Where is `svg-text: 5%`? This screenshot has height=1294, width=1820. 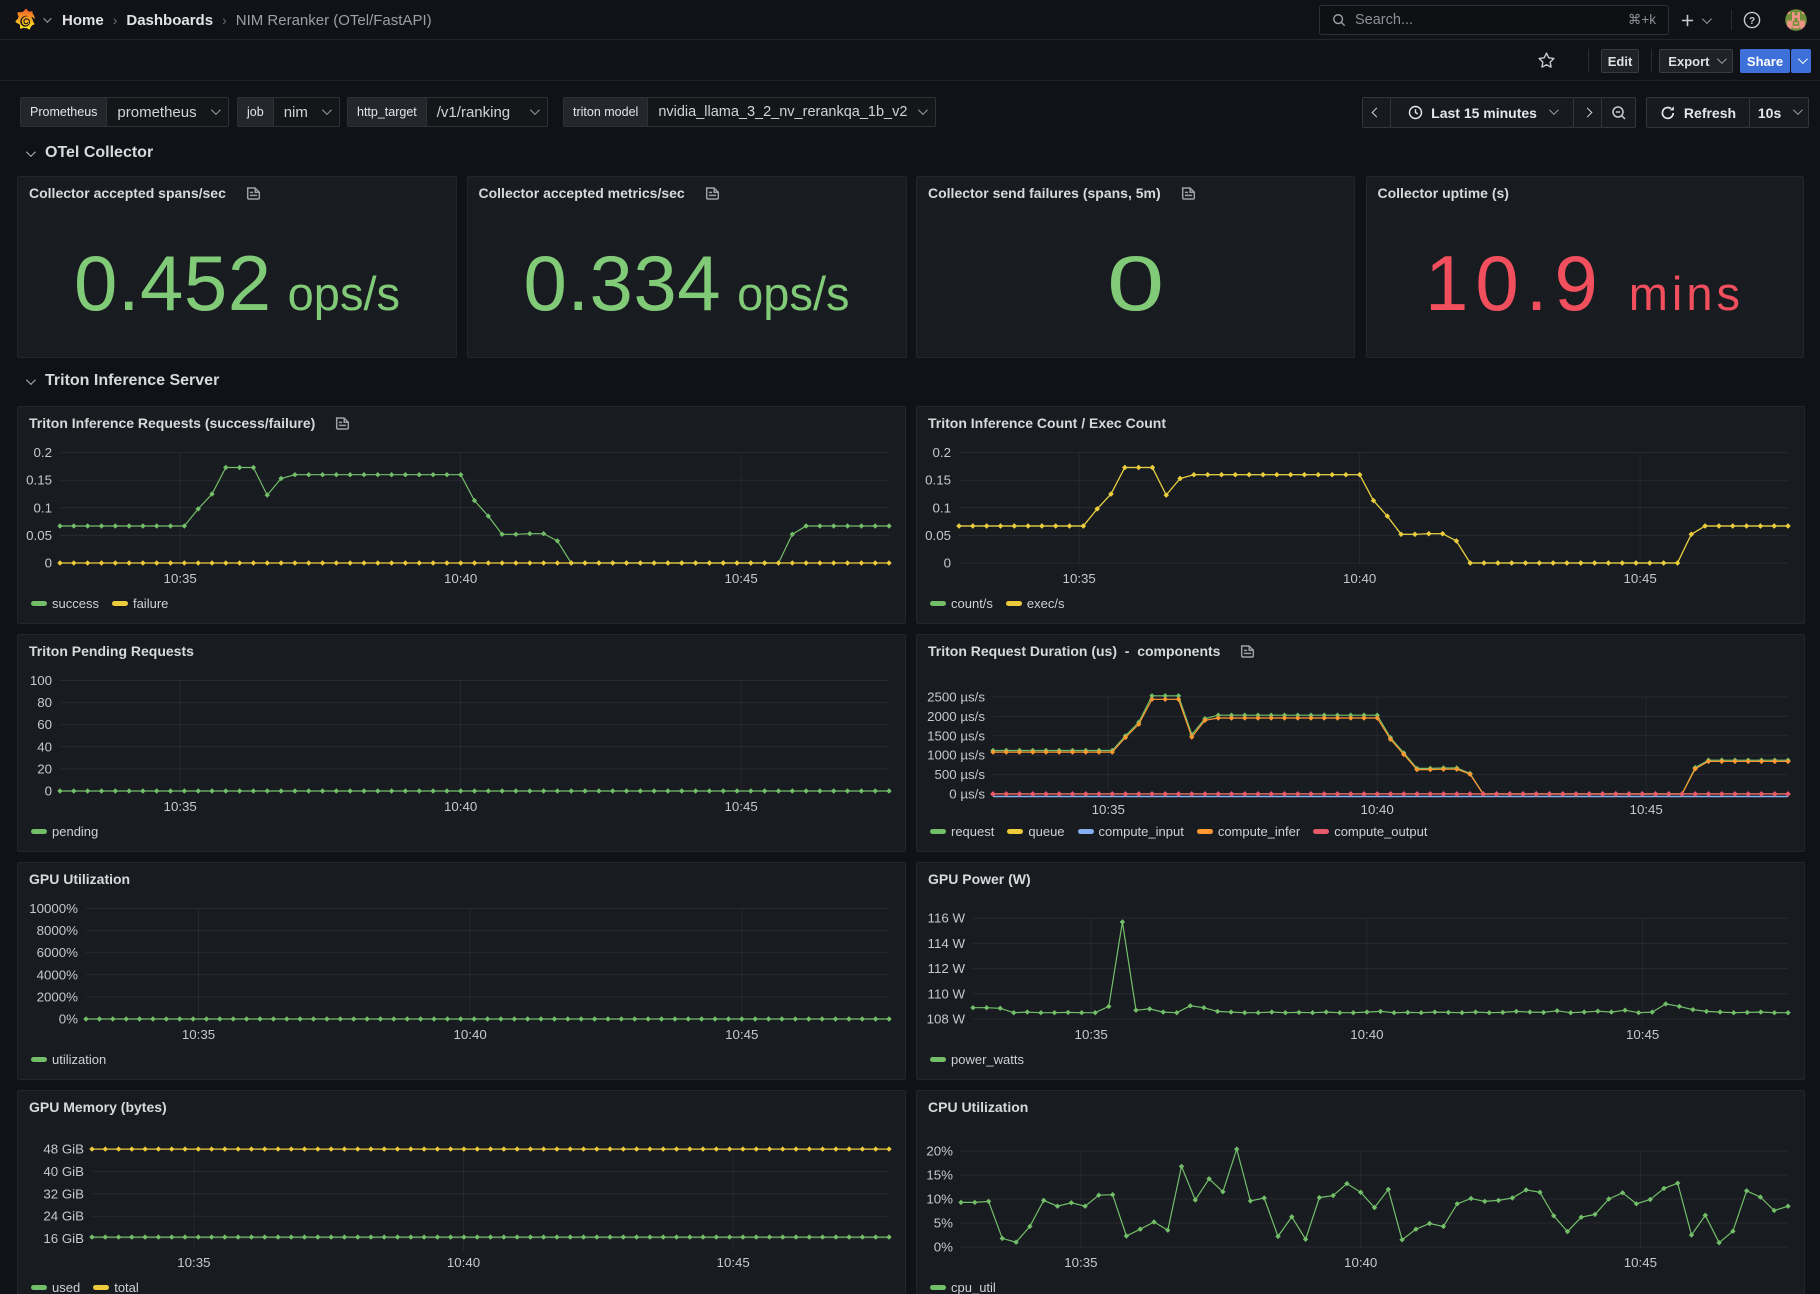
svg-text: 5% is located at coordinates (943, 1223).